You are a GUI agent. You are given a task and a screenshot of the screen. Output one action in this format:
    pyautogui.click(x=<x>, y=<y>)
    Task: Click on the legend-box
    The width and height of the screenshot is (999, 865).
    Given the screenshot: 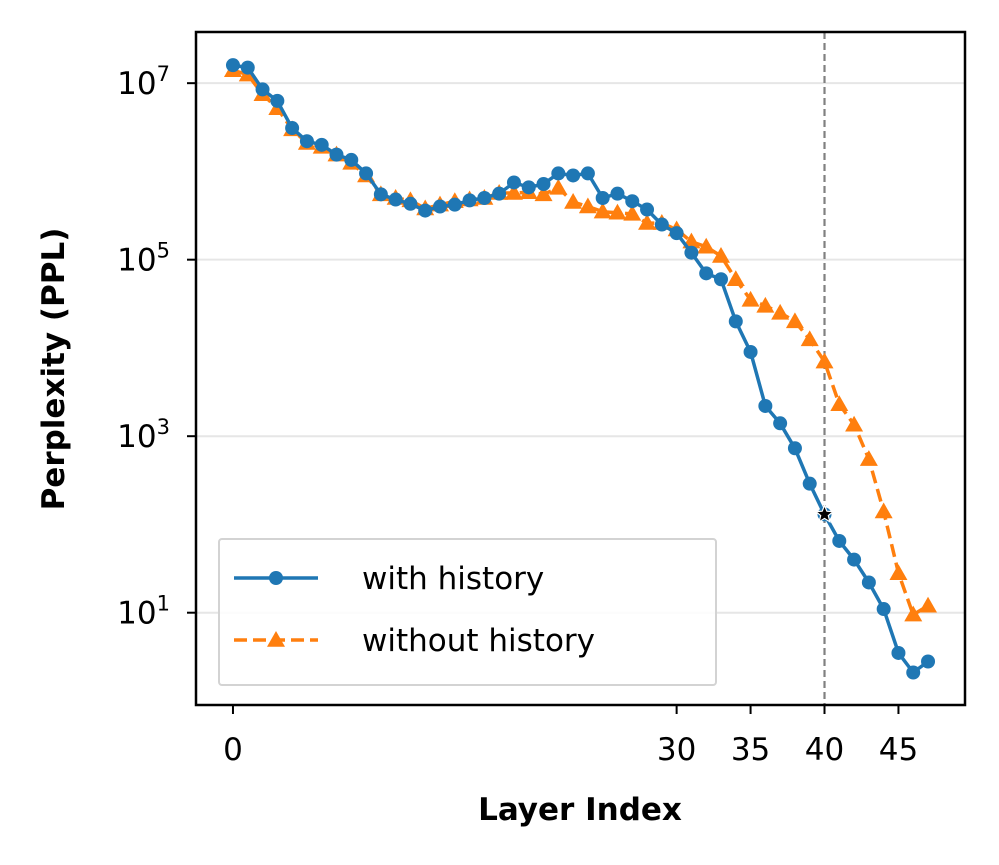 What is the action you would take?
    pyautogui.click(x=467, y=612)
    